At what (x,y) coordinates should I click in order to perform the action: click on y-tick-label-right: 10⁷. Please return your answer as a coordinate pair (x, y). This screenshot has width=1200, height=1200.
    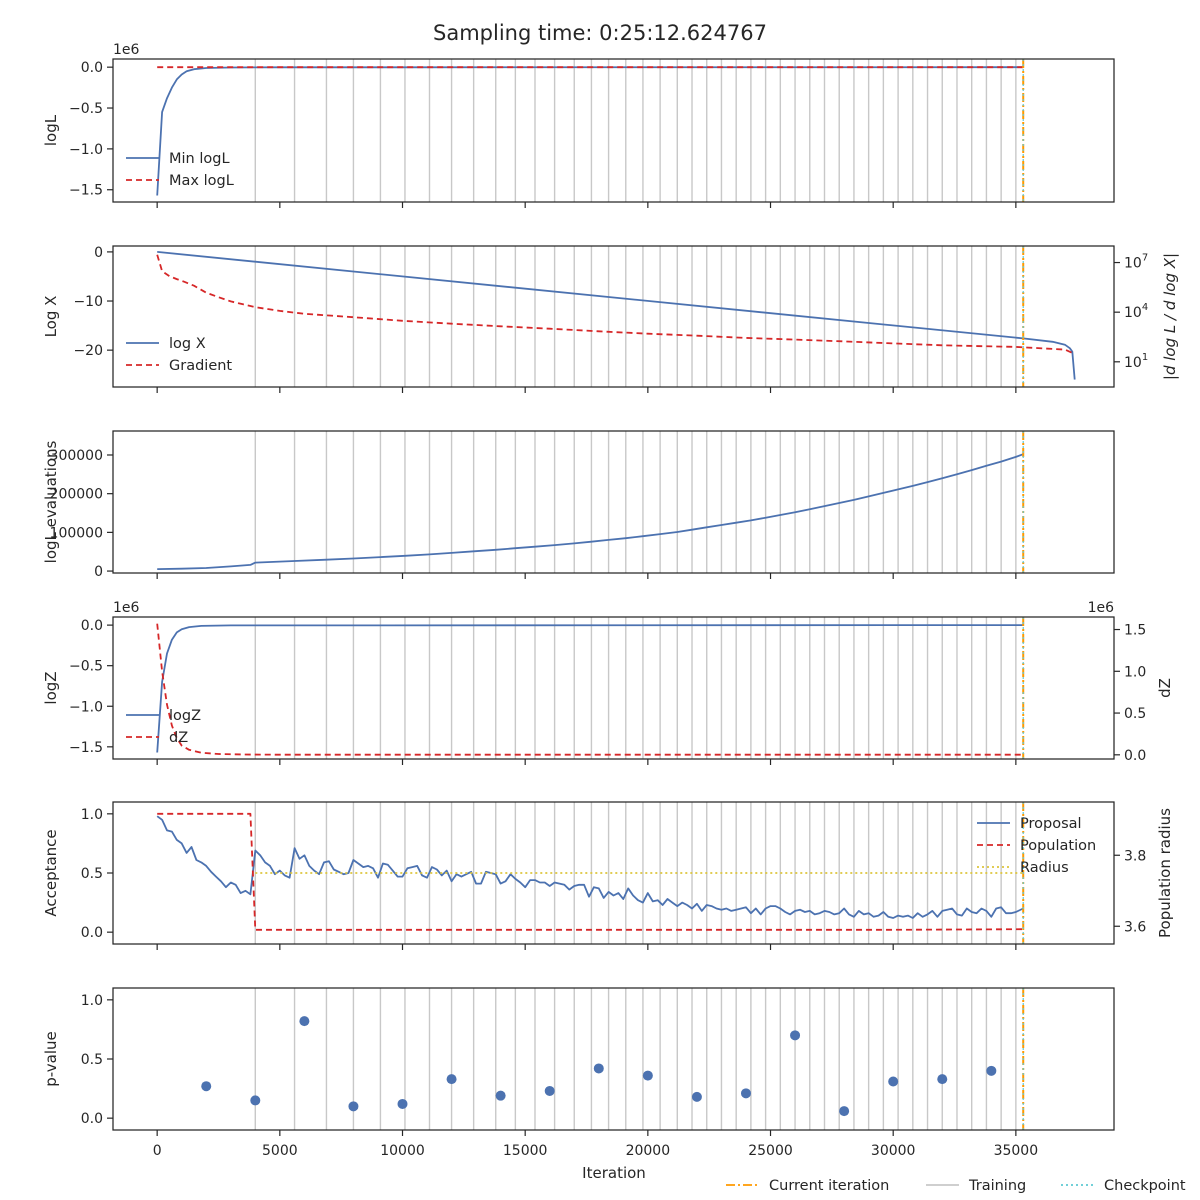
    Looking at the image, I should click on (1136, 262).